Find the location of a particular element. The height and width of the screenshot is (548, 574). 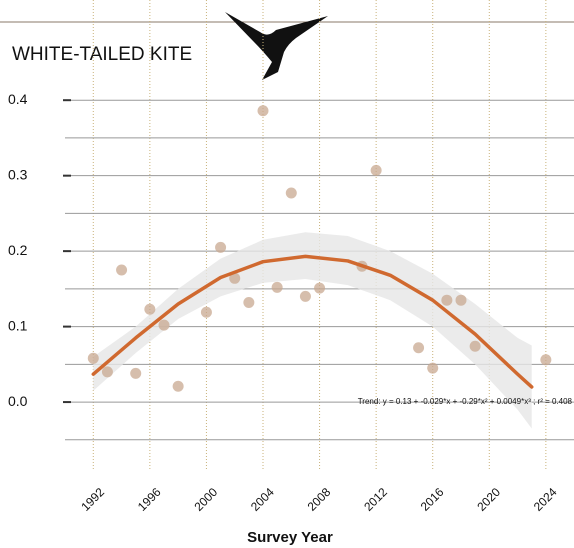

x-tick-label: 2016 is located at coordinates (432, 499).